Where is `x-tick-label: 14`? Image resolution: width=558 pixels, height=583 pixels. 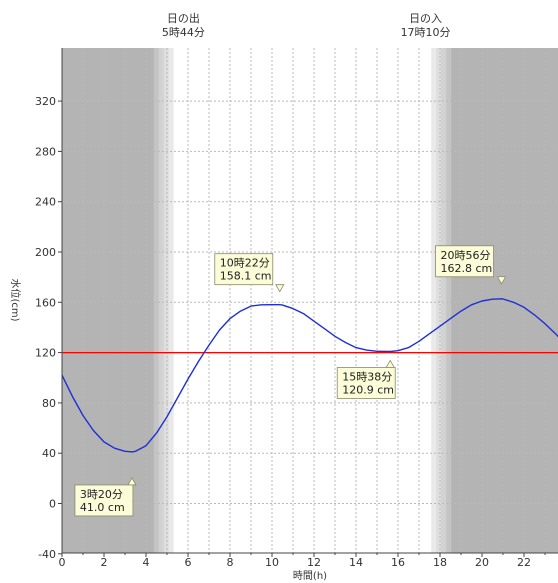 x-tick-label: 14 is located at coordinates (356, 562).